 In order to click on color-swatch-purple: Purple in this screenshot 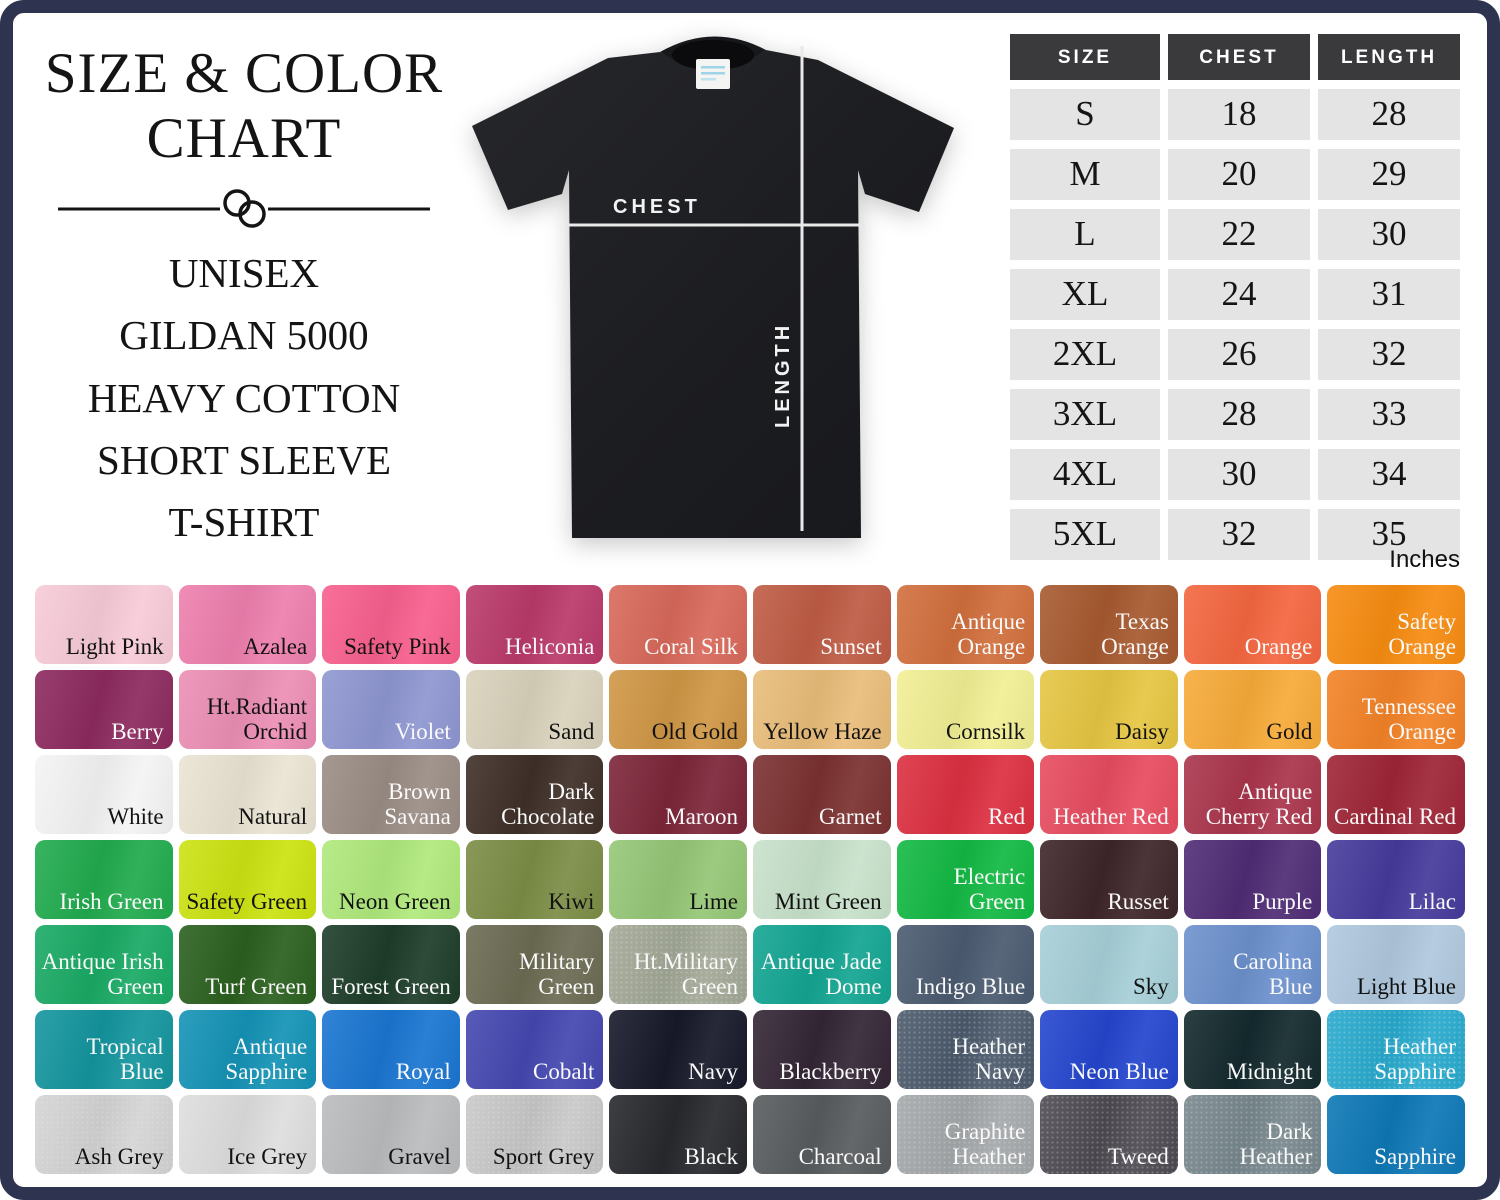, I will do `click(1252, 879)`.